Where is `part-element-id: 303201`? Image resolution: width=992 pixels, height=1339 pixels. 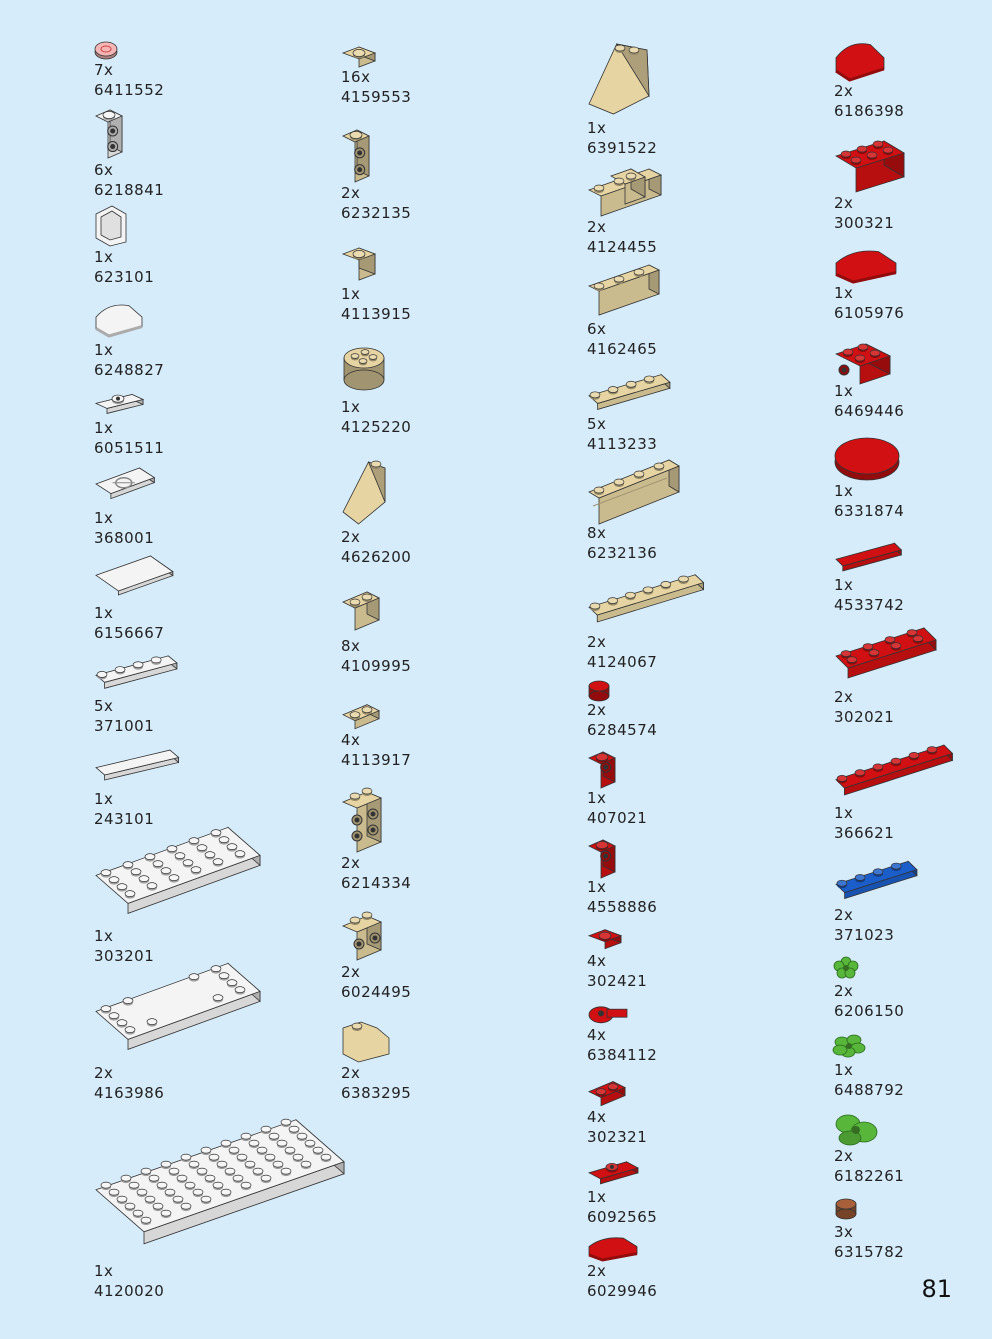
part-element-id: 303201 is located at coordinates (124, 956).